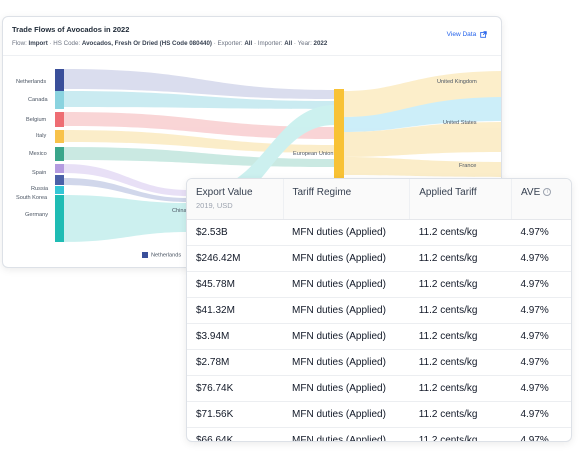 The image size is (580, 472). What do you see at coordinates (460, 199) in the screenshot?
I see `column-applied-tariff: Applied Tariff` at bounding box center [460, 199].